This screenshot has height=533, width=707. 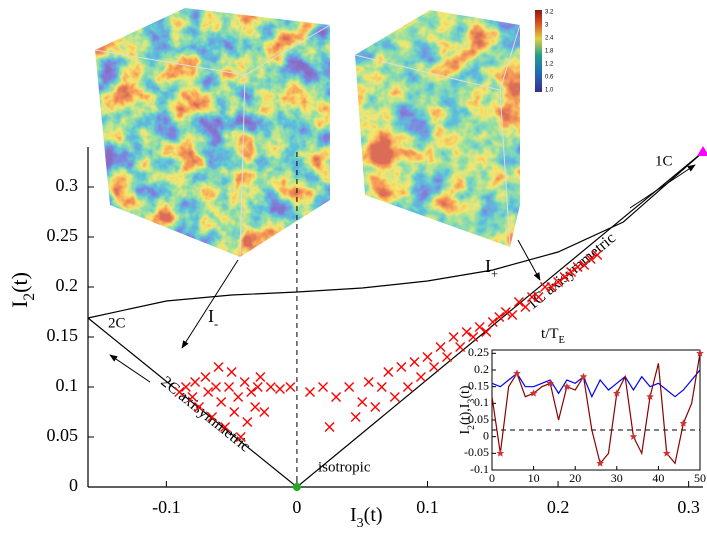 What do you see at coordinates (549, 78) in the screenshot?
I see `colorbar-label: 0.6` at bounding box center [549, 78].